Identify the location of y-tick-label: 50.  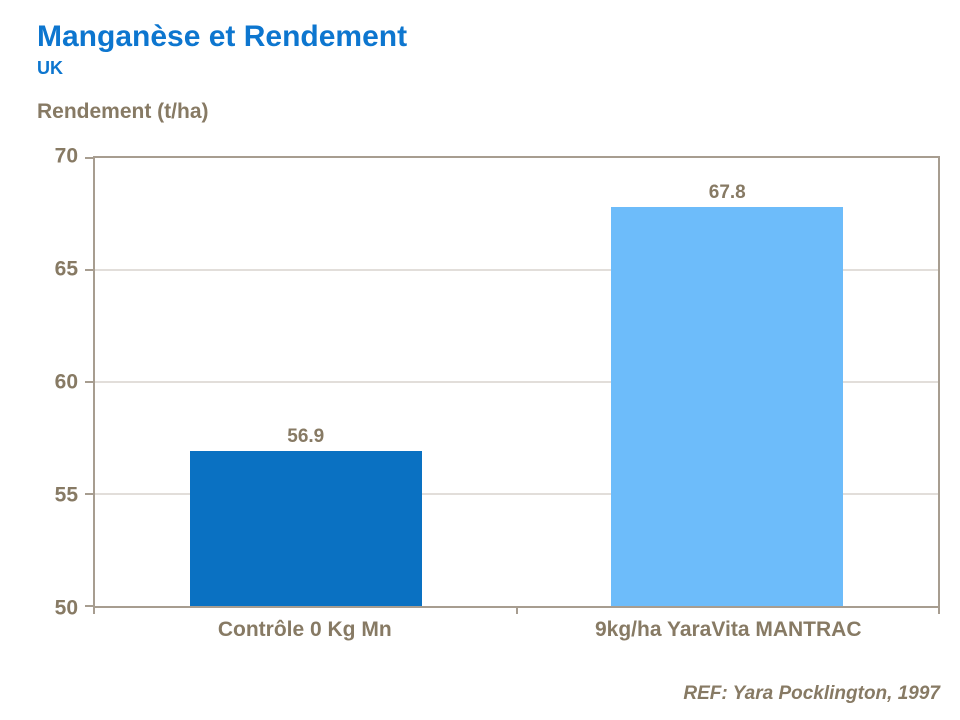
(66, 608).